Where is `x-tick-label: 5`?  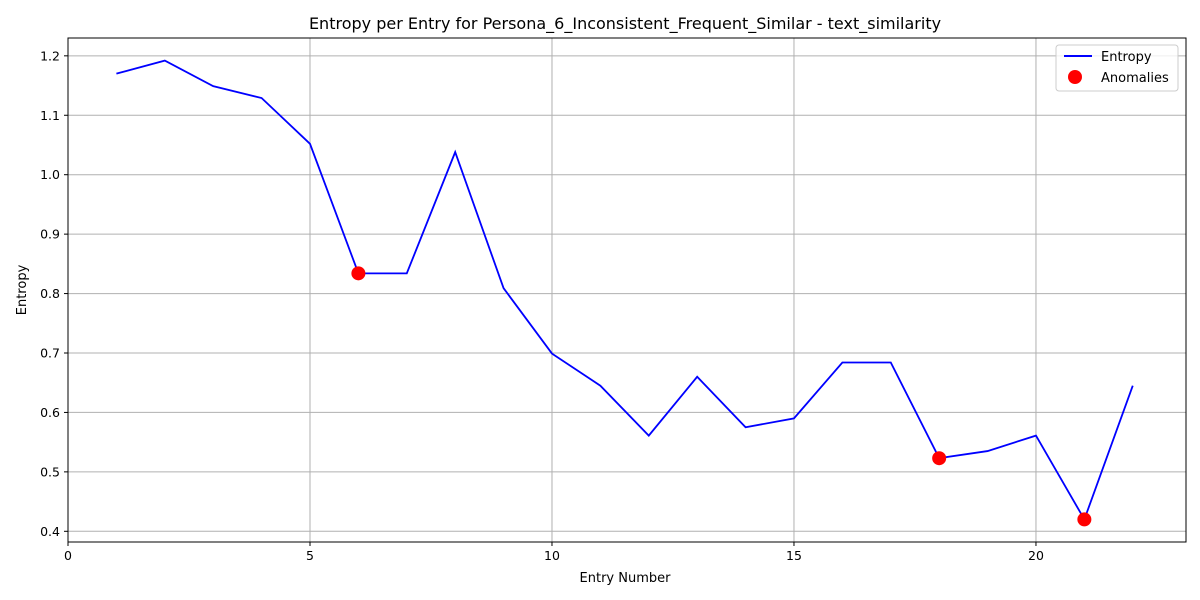
x-tick-label: 5 is located at coordinates (310, 555).